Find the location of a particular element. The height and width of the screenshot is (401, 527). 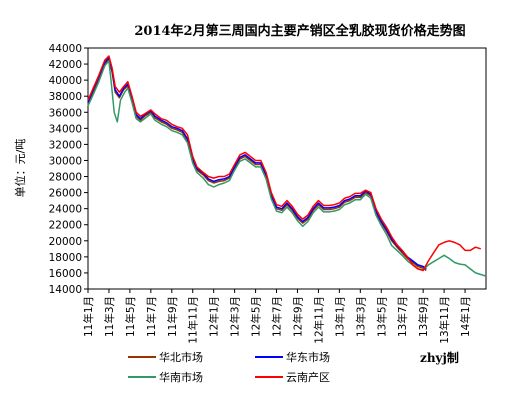

x-tick-label: 11年3月 is located at coordinates (109, 316).